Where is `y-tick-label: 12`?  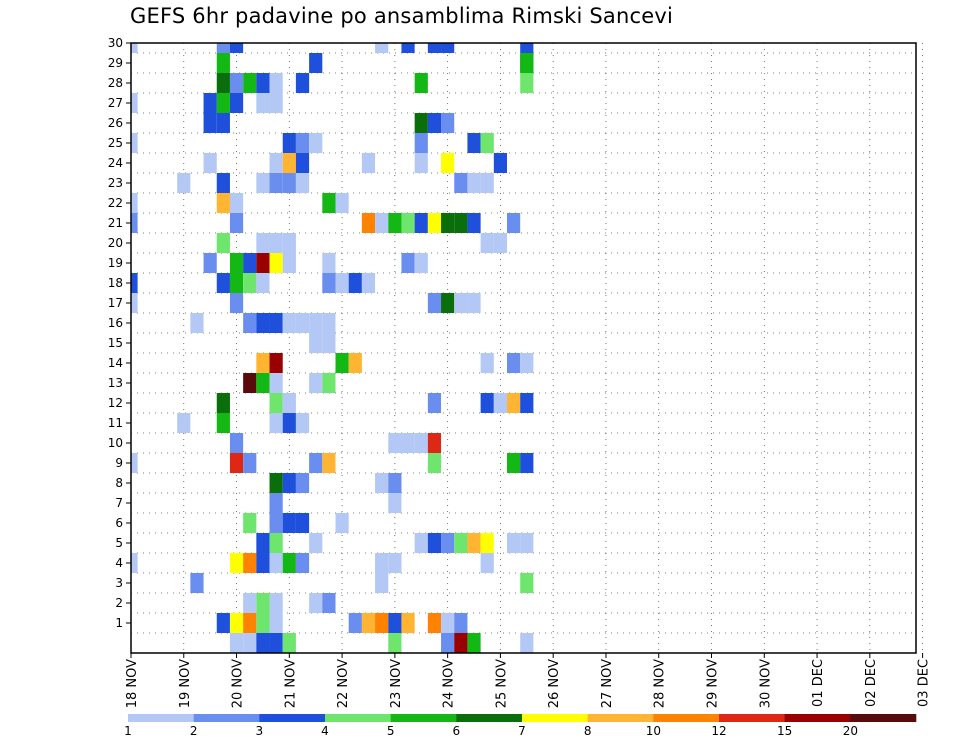 y-tick-label: 12 is located at coordinates (115, 403).